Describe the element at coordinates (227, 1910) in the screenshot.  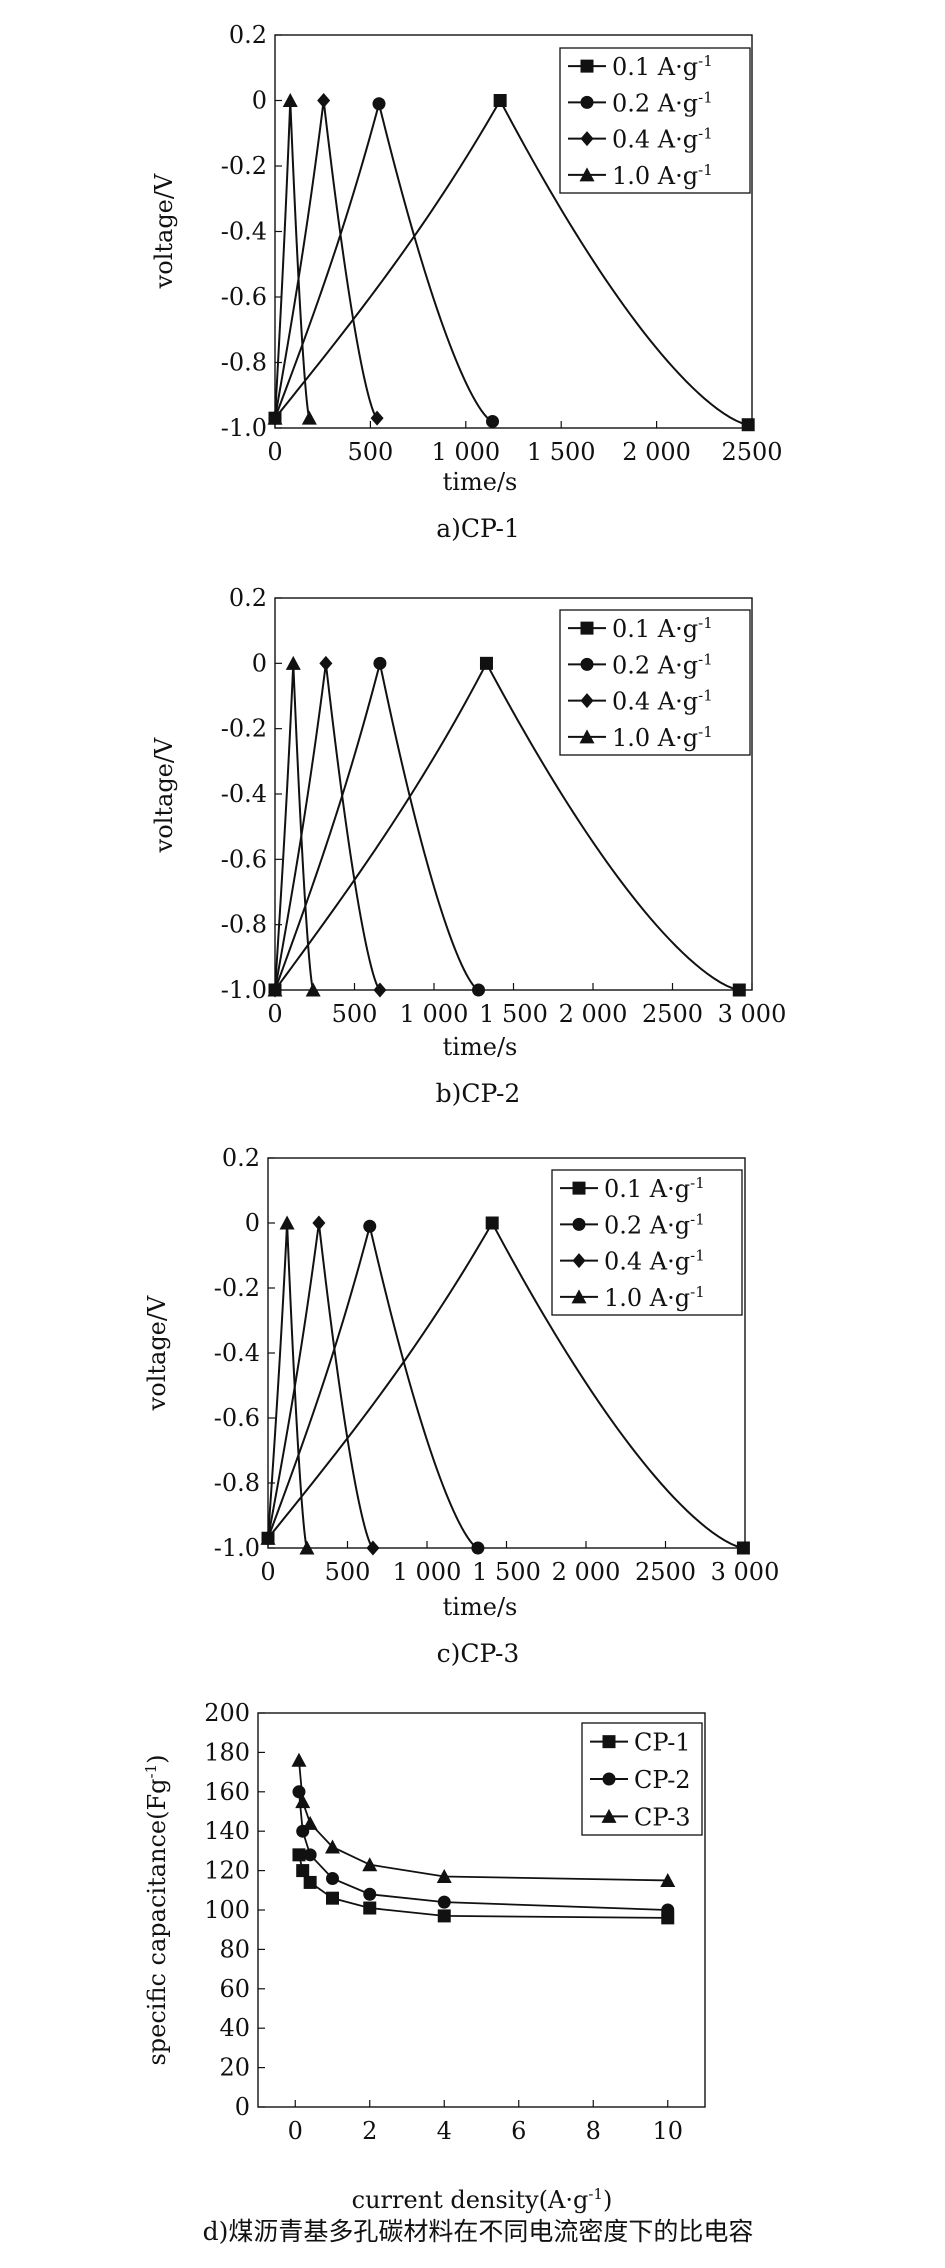
I see `y-tick-label: 100` at that location.